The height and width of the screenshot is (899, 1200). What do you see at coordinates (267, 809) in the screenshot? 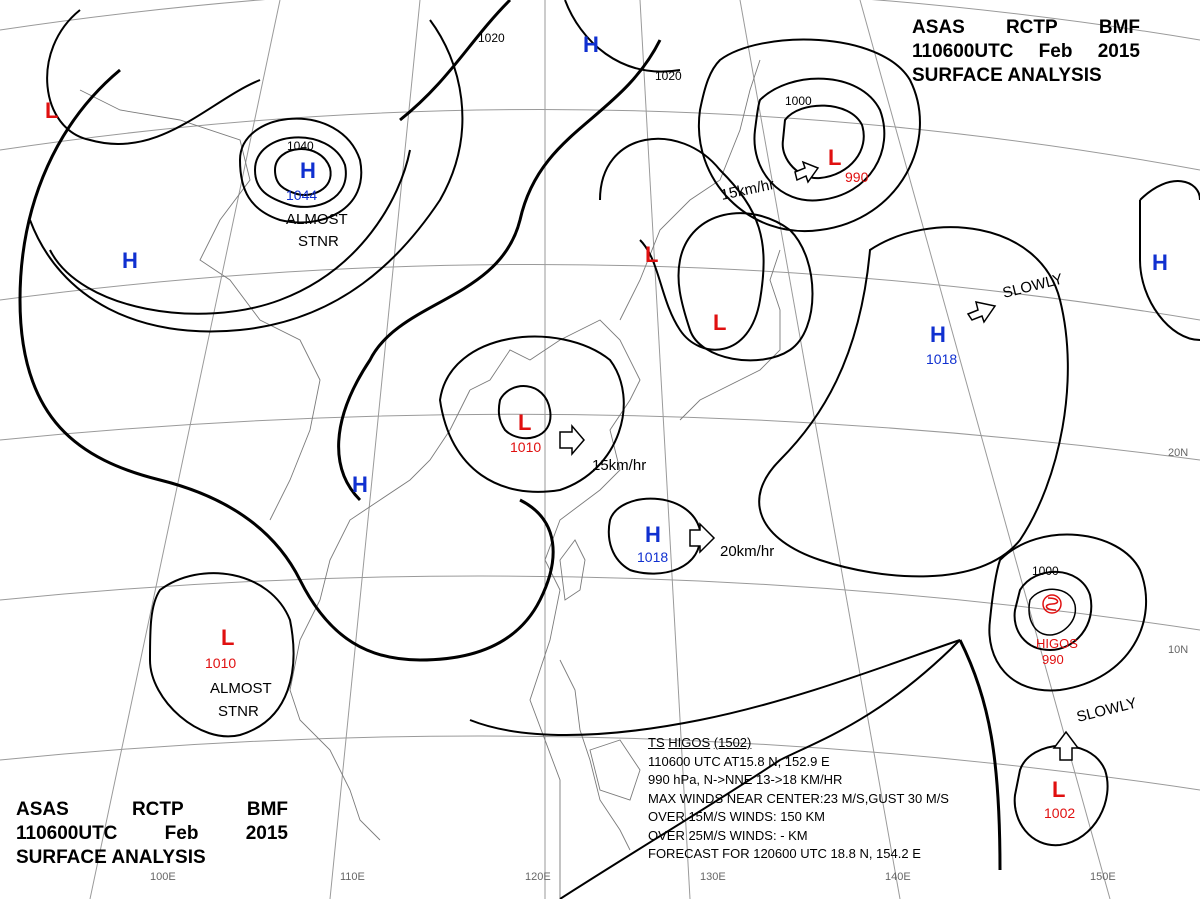
I see `header-office: BMF` at bounding box center [267, 809].